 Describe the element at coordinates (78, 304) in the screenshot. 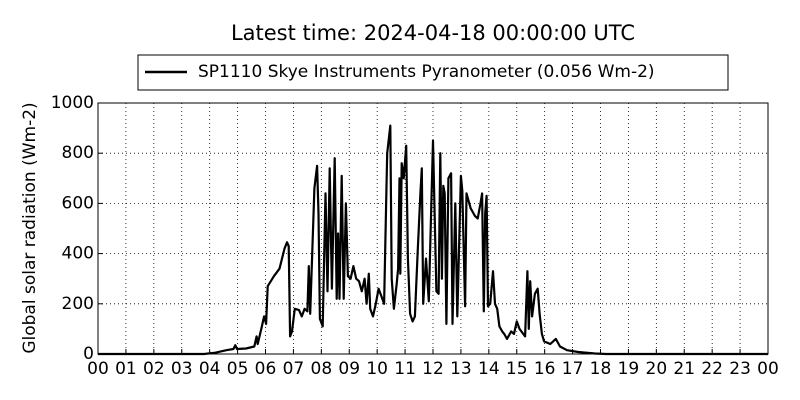

I see `y-tick-label: 200` at that location.